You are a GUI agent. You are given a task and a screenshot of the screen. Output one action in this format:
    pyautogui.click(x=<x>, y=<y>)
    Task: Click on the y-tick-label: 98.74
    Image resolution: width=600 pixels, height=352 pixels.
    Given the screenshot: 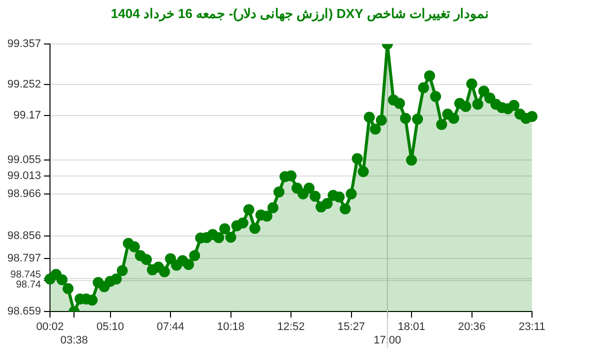 What is the action you would take?
    pyautogui.click(x=29, y=284)
    